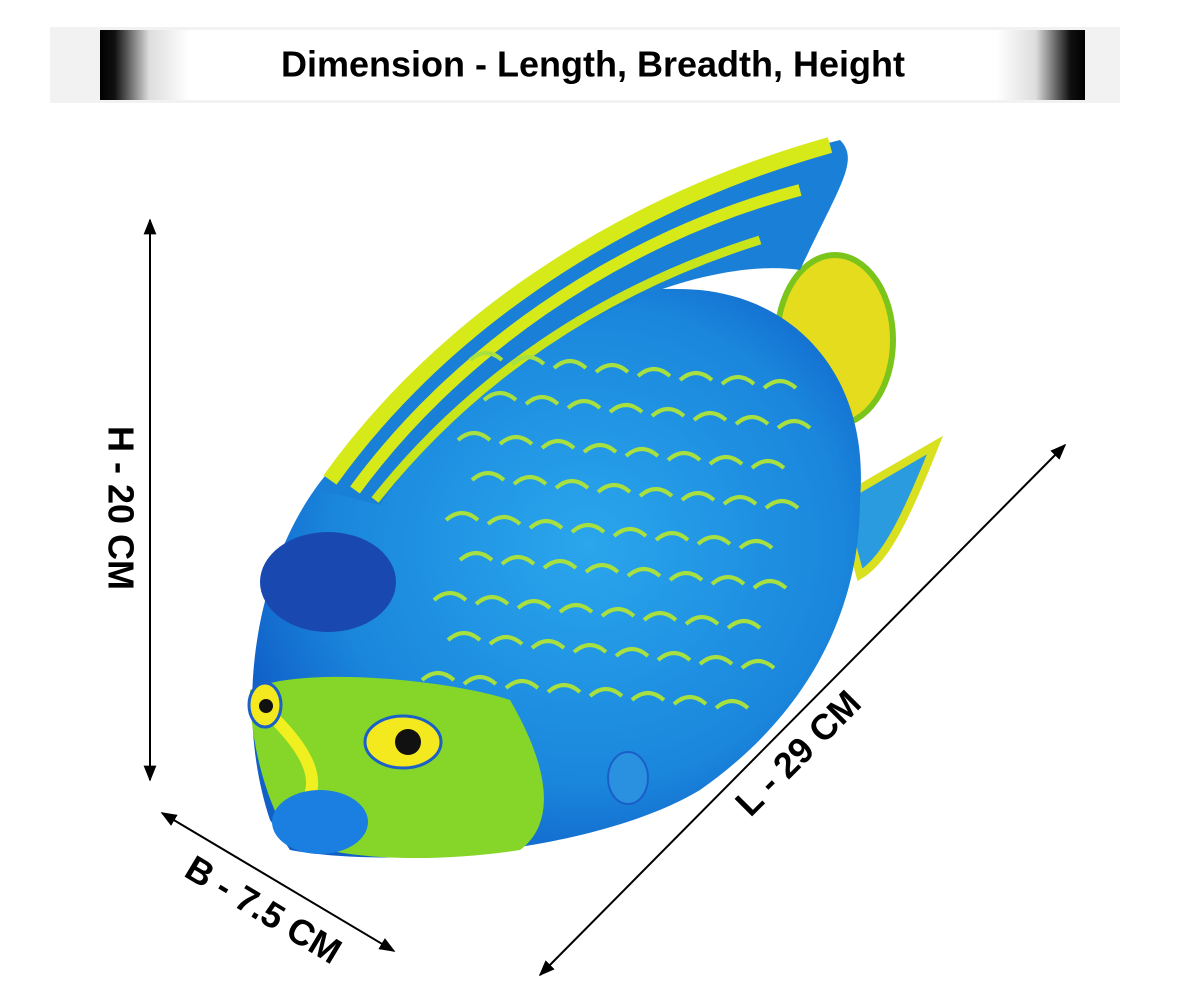  What do you see at coordinates (278, 882) in the screenshot?
I see `breadth-arrow` at bounding box center [278, 882].